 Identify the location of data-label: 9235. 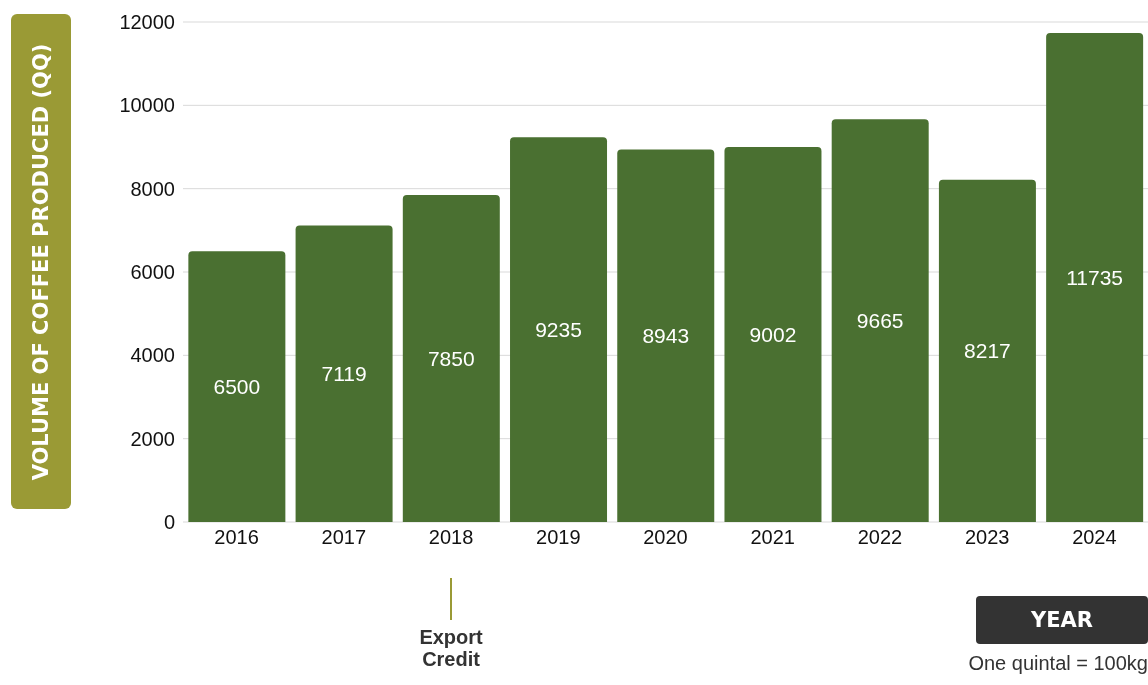
(558, 330).